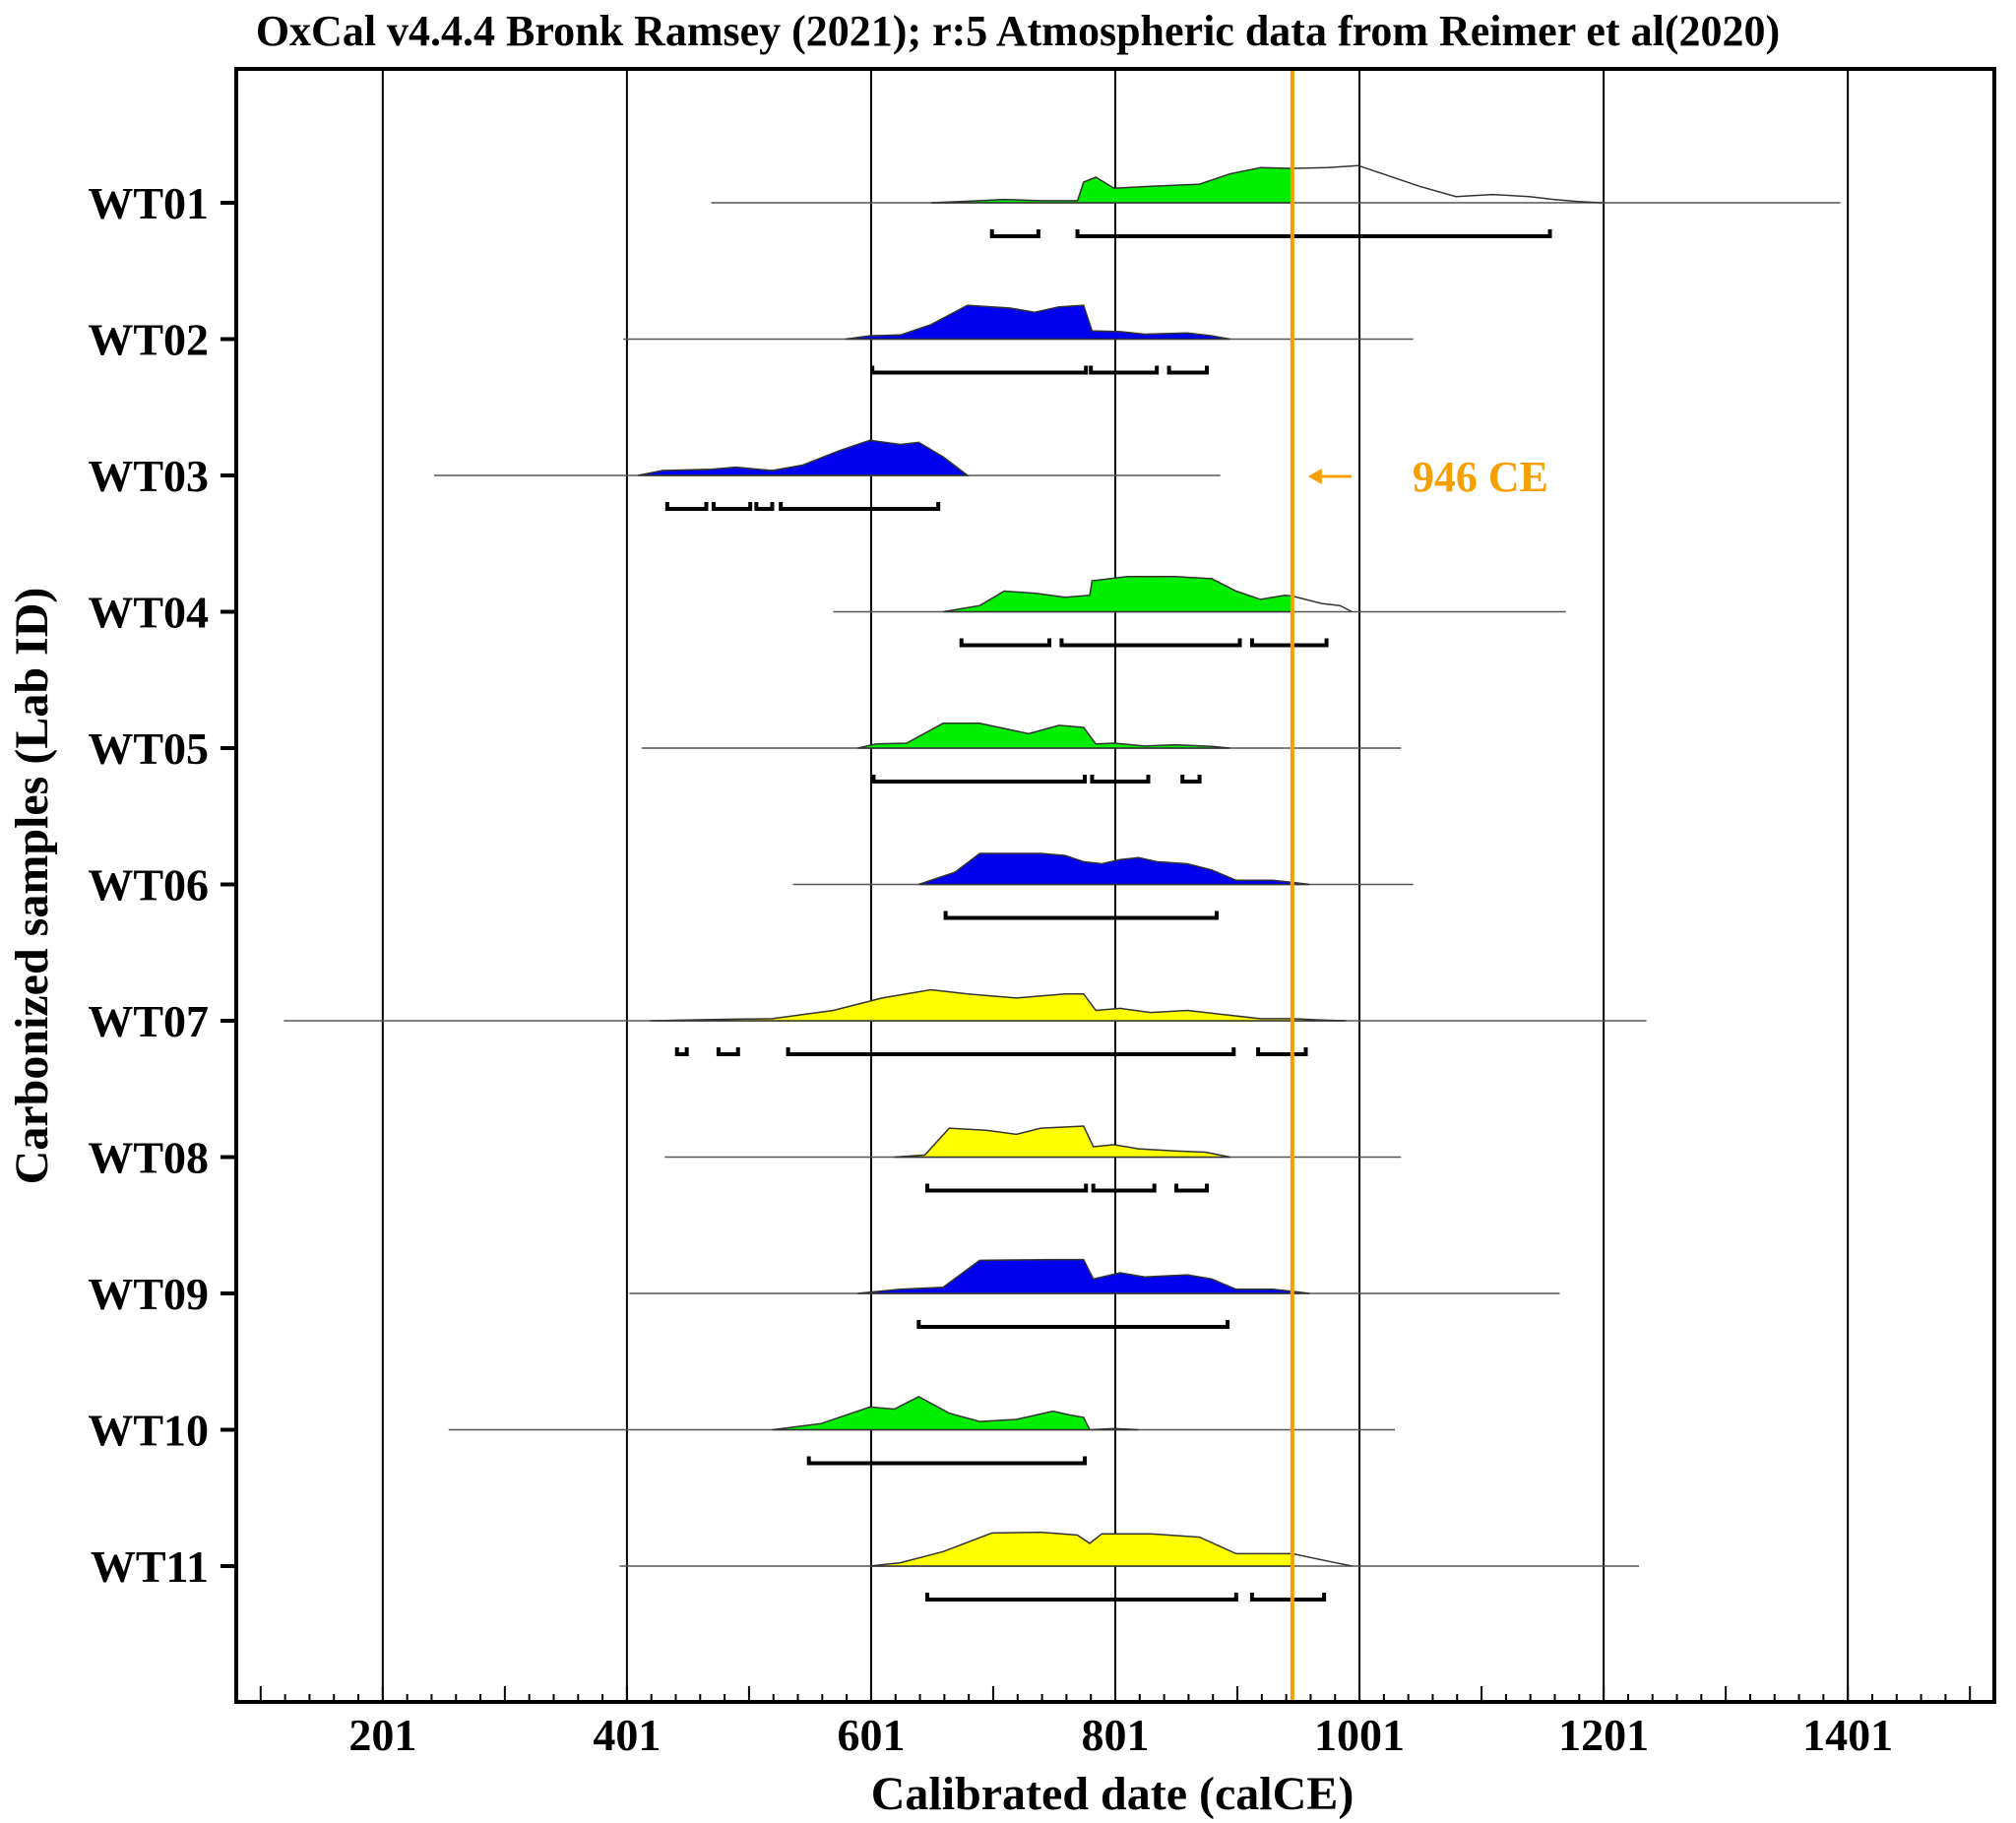 The width and height of the screenshot is (2016, 1823). I want to click on x-tick-label-1401: 1401, so click(1847, 1735).